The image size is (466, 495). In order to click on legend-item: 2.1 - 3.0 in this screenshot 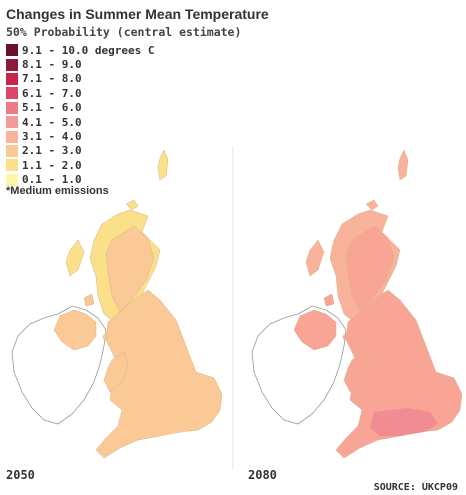, I will do `click(80, 151)`.